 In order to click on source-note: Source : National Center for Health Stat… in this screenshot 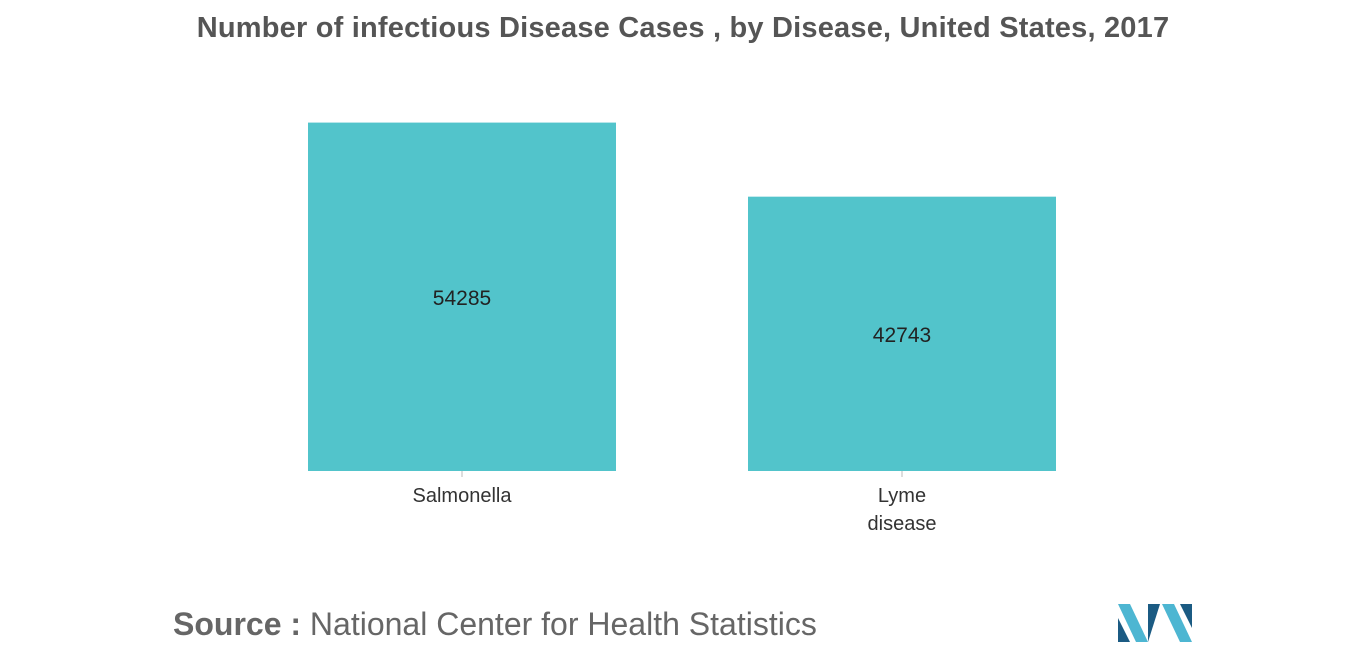, I will do `click(495, 624)`.